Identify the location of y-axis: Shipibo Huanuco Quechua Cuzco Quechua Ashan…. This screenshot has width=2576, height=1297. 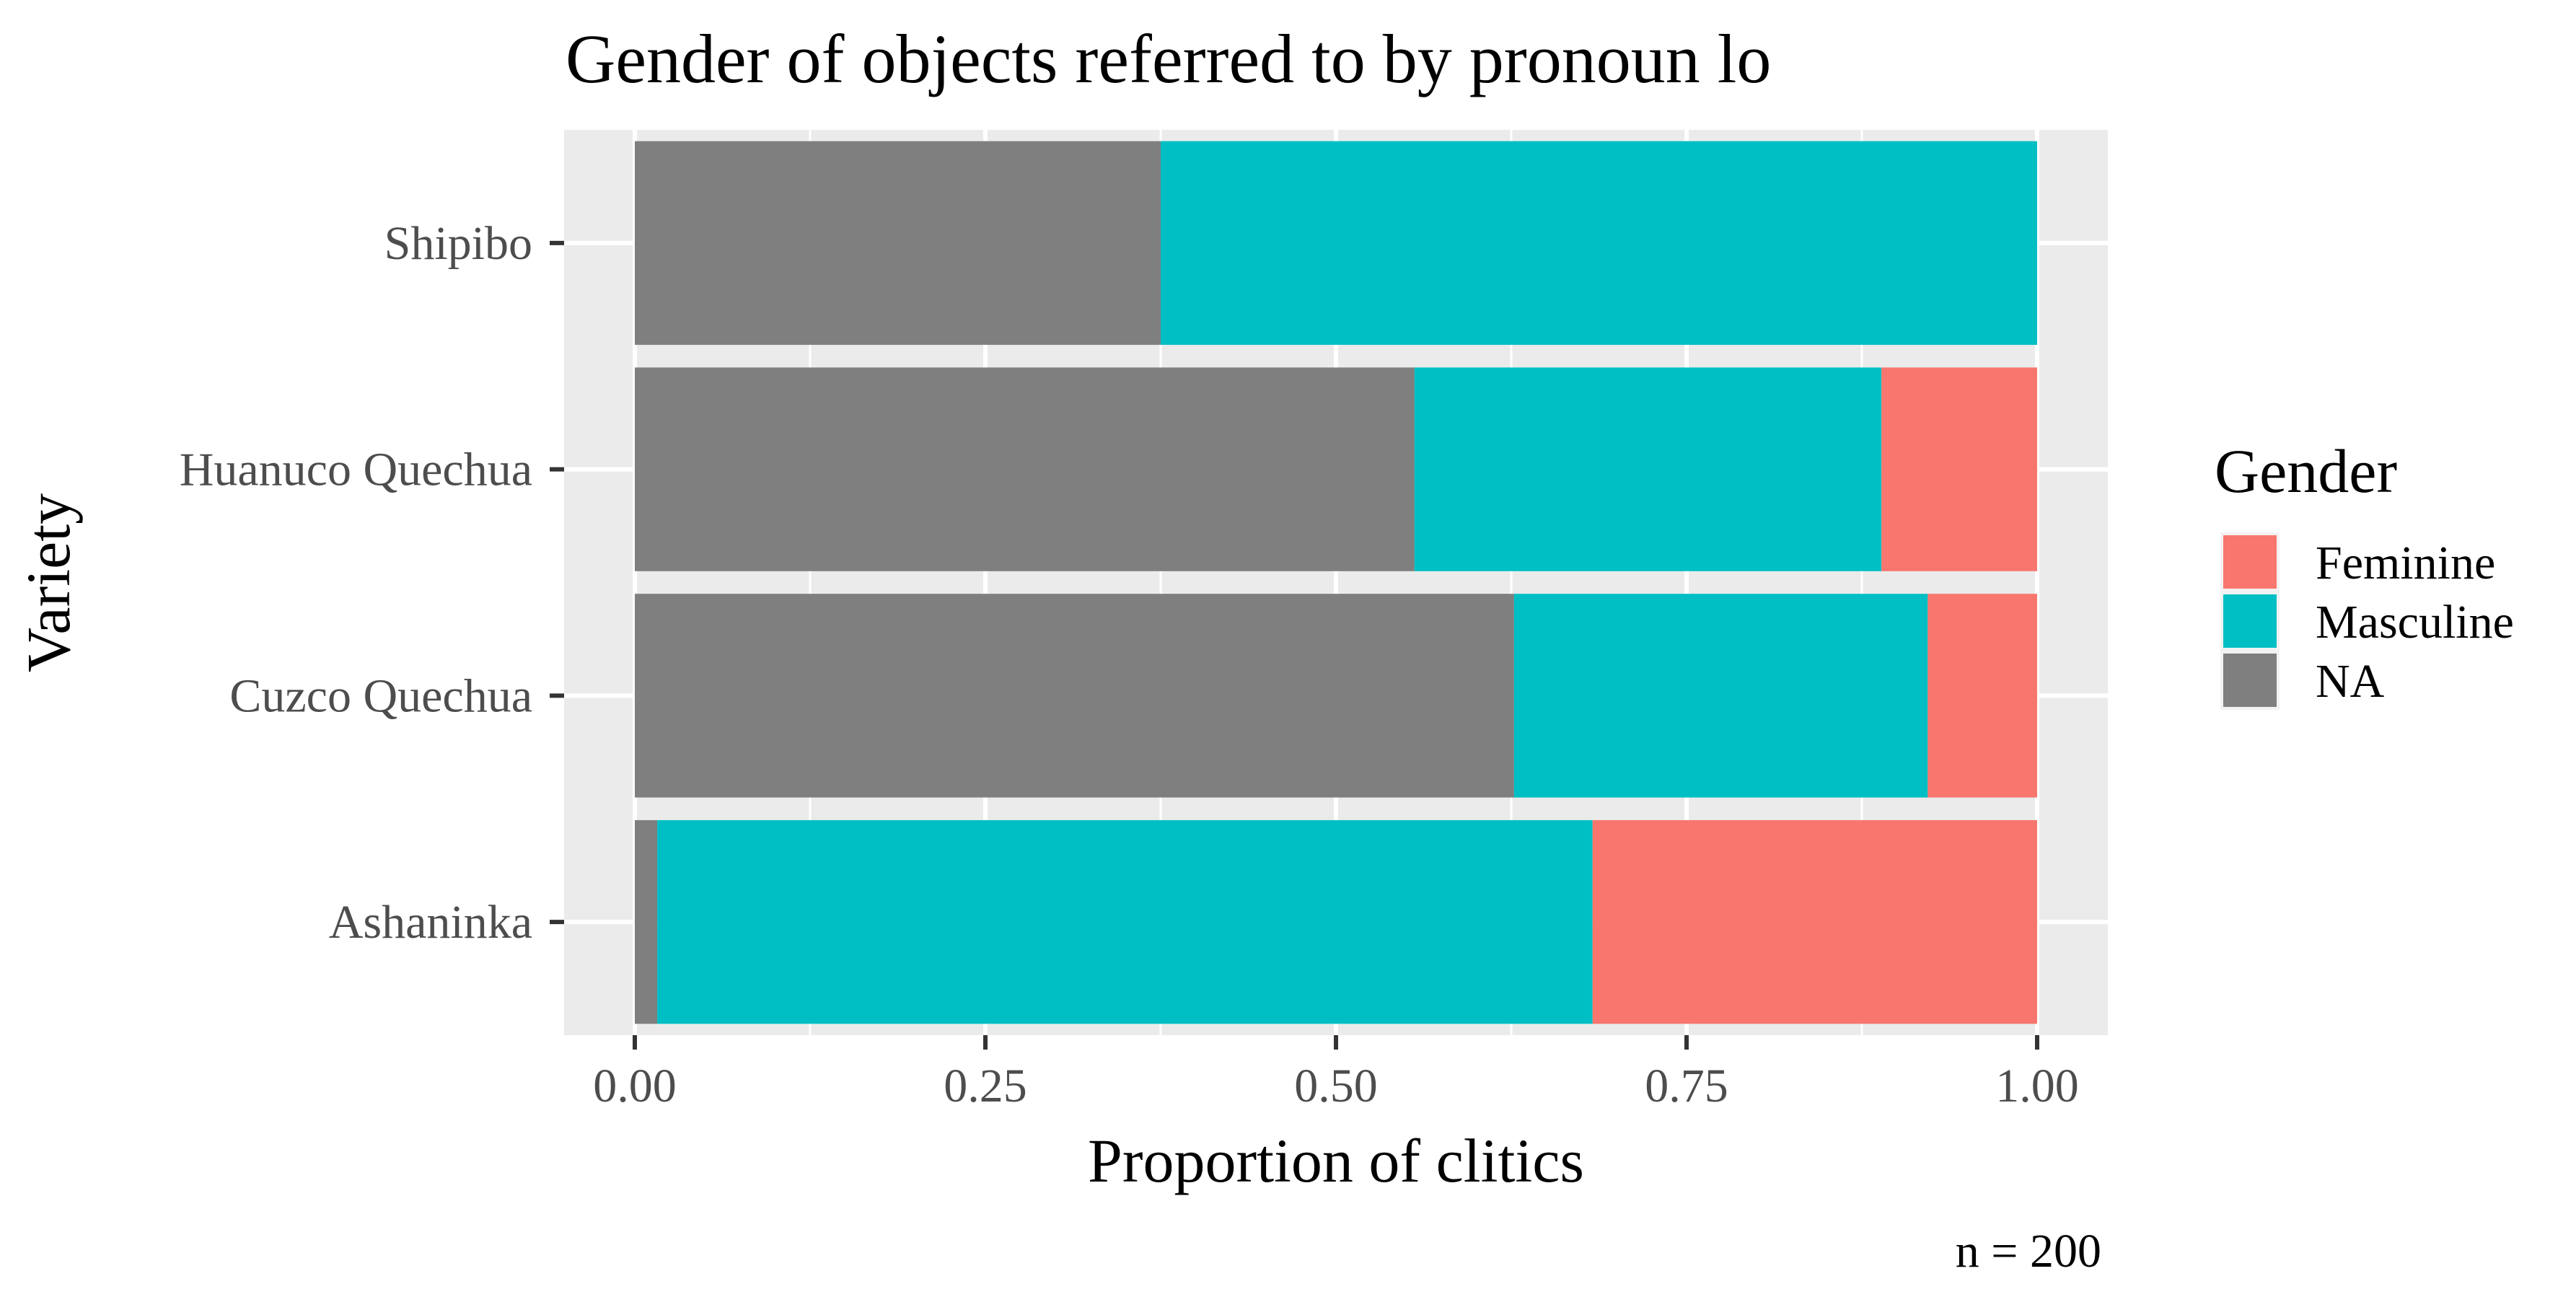
(372, 583).